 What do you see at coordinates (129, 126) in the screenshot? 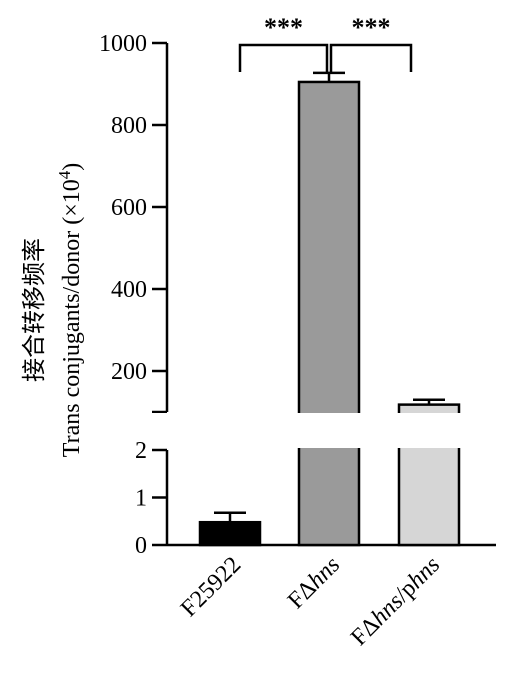
I see `y-tick-label: 800` at bounding box center [129, 126].